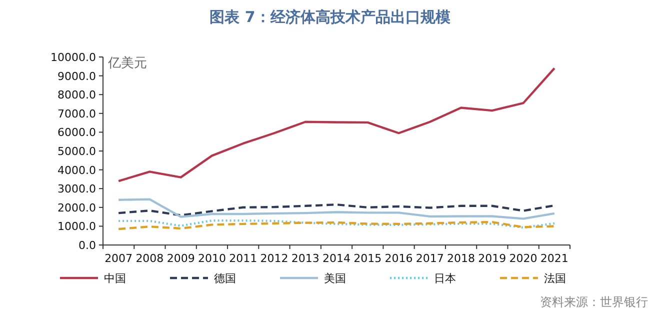 The width and height of the screenshot is (660, 320). I want to click on x-tick-label: 2015, so click(368, 258).